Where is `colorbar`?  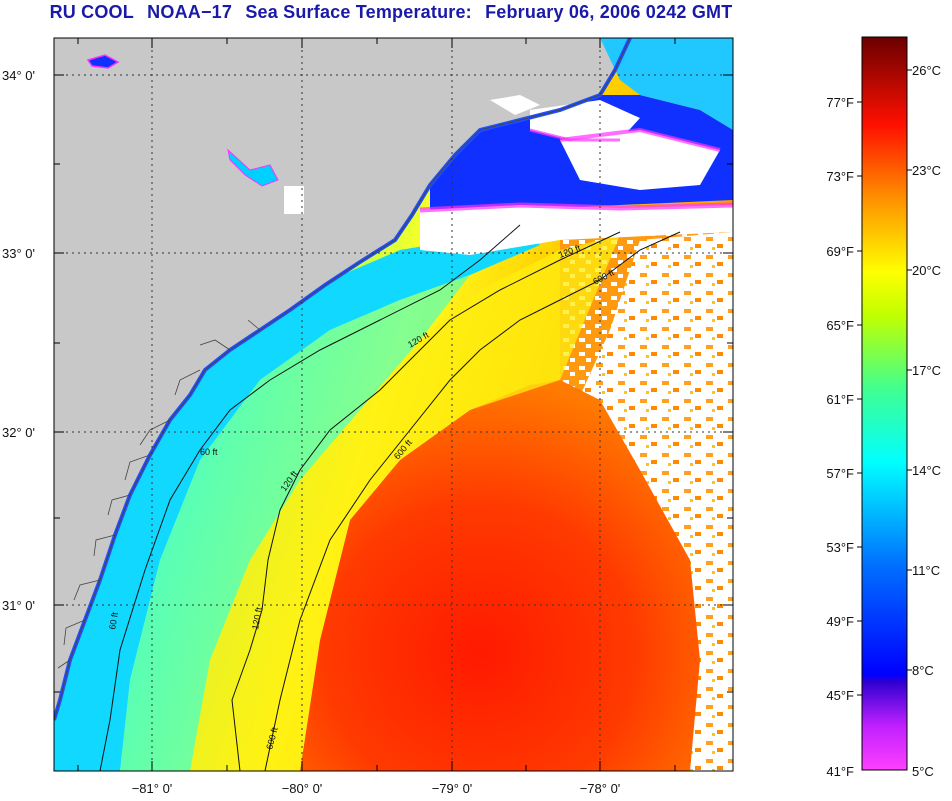 colorbar is located at coordinates (884, 403).